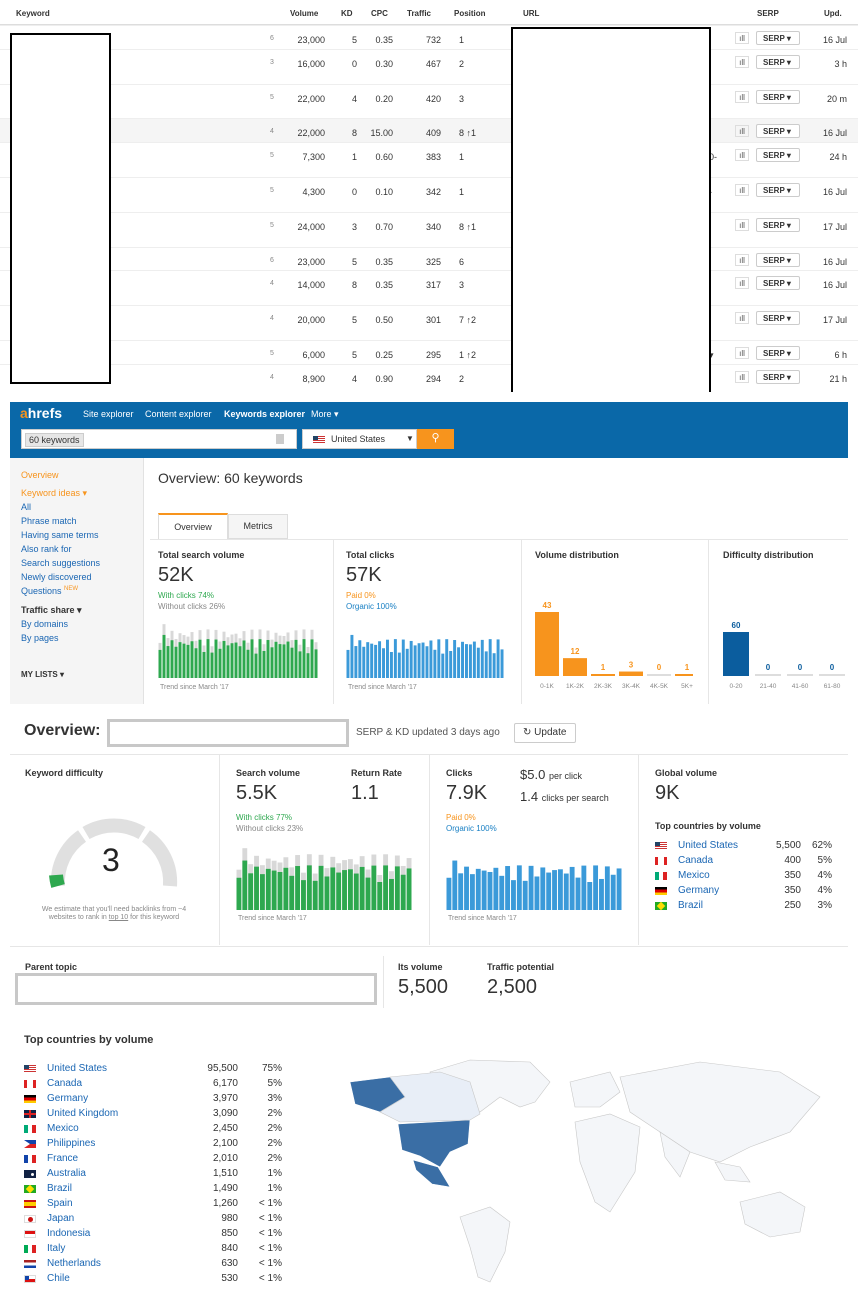 Image resolution: width=858 pixels, height=1306 pixels. Describe the element at coordinates (168, 1069) in the screenshot. I see `country-row: United States 95,500 75%` at that location.